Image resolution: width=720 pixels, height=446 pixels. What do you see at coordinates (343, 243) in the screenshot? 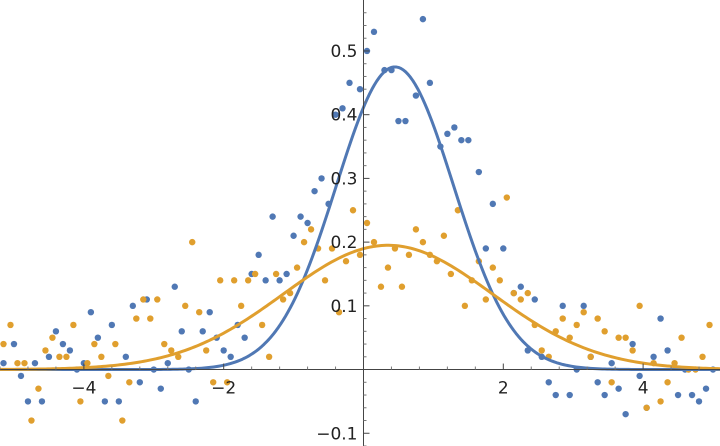
I see `y-tick-label: 0.2` at bounding box center [343, 243].